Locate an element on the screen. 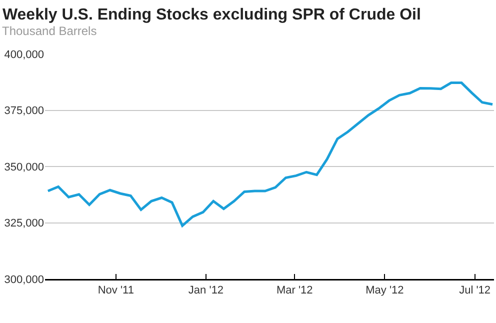 This screenshot has width=496, height=323. x-tick-label: Nov '11 is located at coordinates (116, 290).